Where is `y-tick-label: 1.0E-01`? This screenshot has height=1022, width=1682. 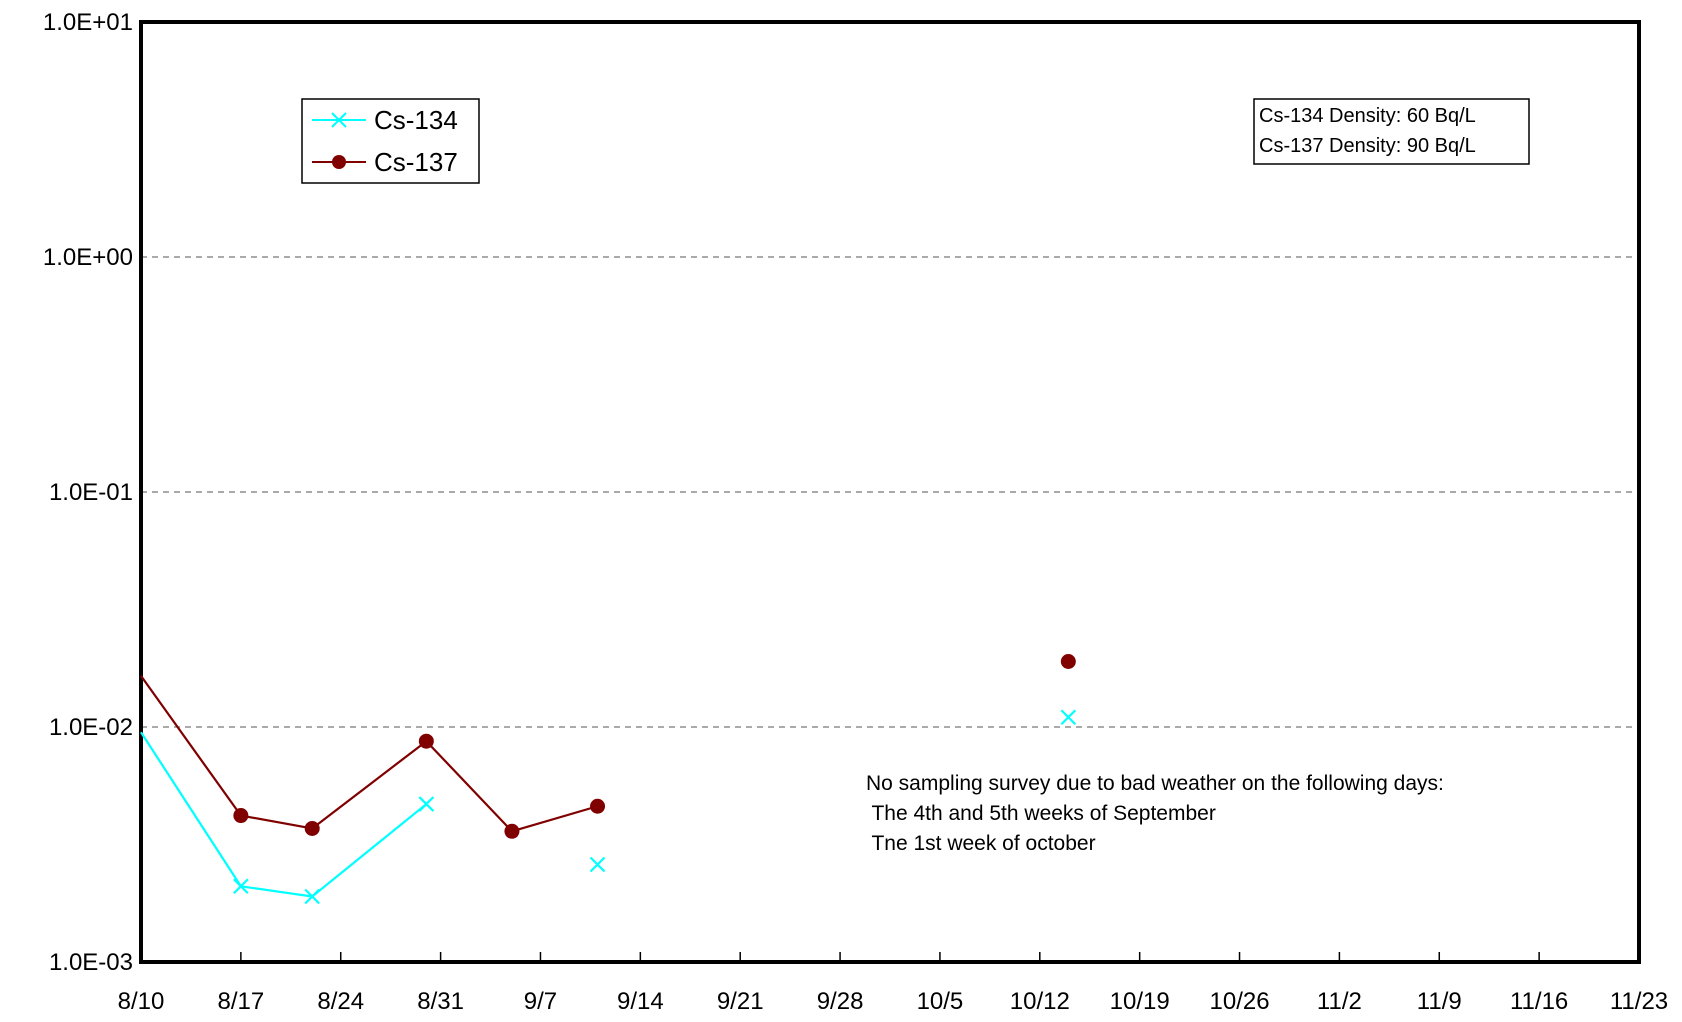 y-tick-label: 1.0E-01 is located at coordinates (91, 492).